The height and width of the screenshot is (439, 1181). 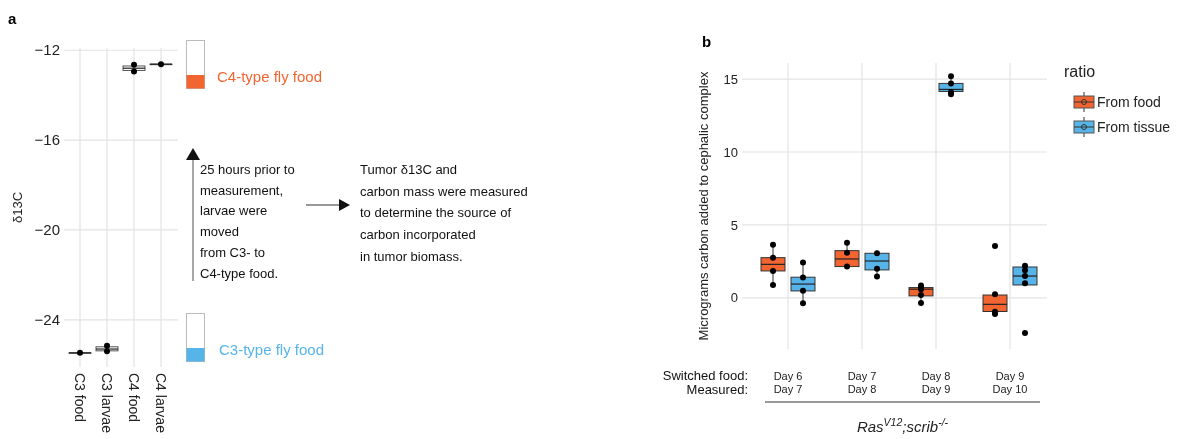 I want to click on text: C3-type fly food, so click(x=272, y=349).